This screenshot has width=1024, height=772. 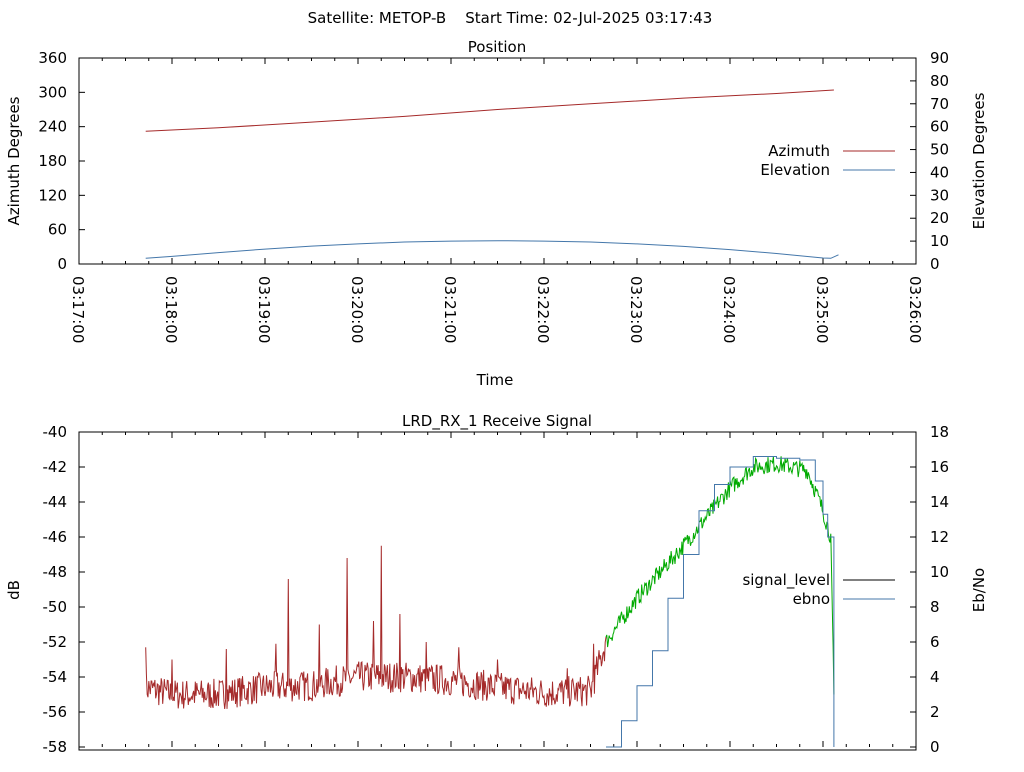 I want to click on chart1-right-tick-labels: 0 10 20 30 40 50 60 70 80 90, so click(x=939, y=161).